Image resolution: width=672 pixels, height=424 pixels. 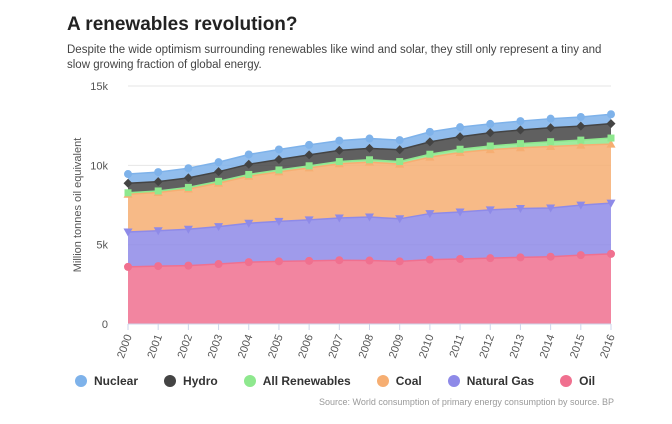 I want to click on legend-item-oil: Oil, so click(x=577, y=381).